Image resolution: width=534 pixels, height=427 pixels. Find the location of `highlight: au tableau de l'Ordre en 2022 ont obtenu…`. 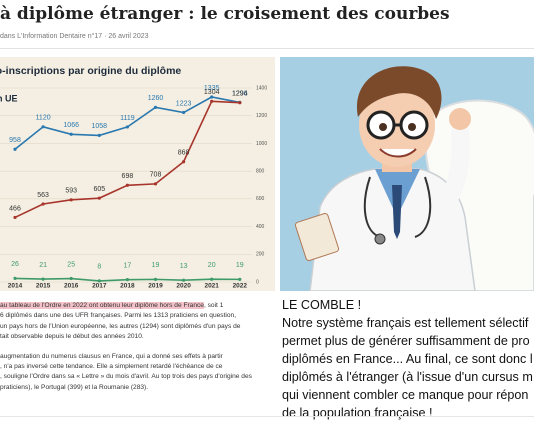

highlight: au tableau de l'Ordre en 2022 ont obtenu… is located at coordinates (102, 305).